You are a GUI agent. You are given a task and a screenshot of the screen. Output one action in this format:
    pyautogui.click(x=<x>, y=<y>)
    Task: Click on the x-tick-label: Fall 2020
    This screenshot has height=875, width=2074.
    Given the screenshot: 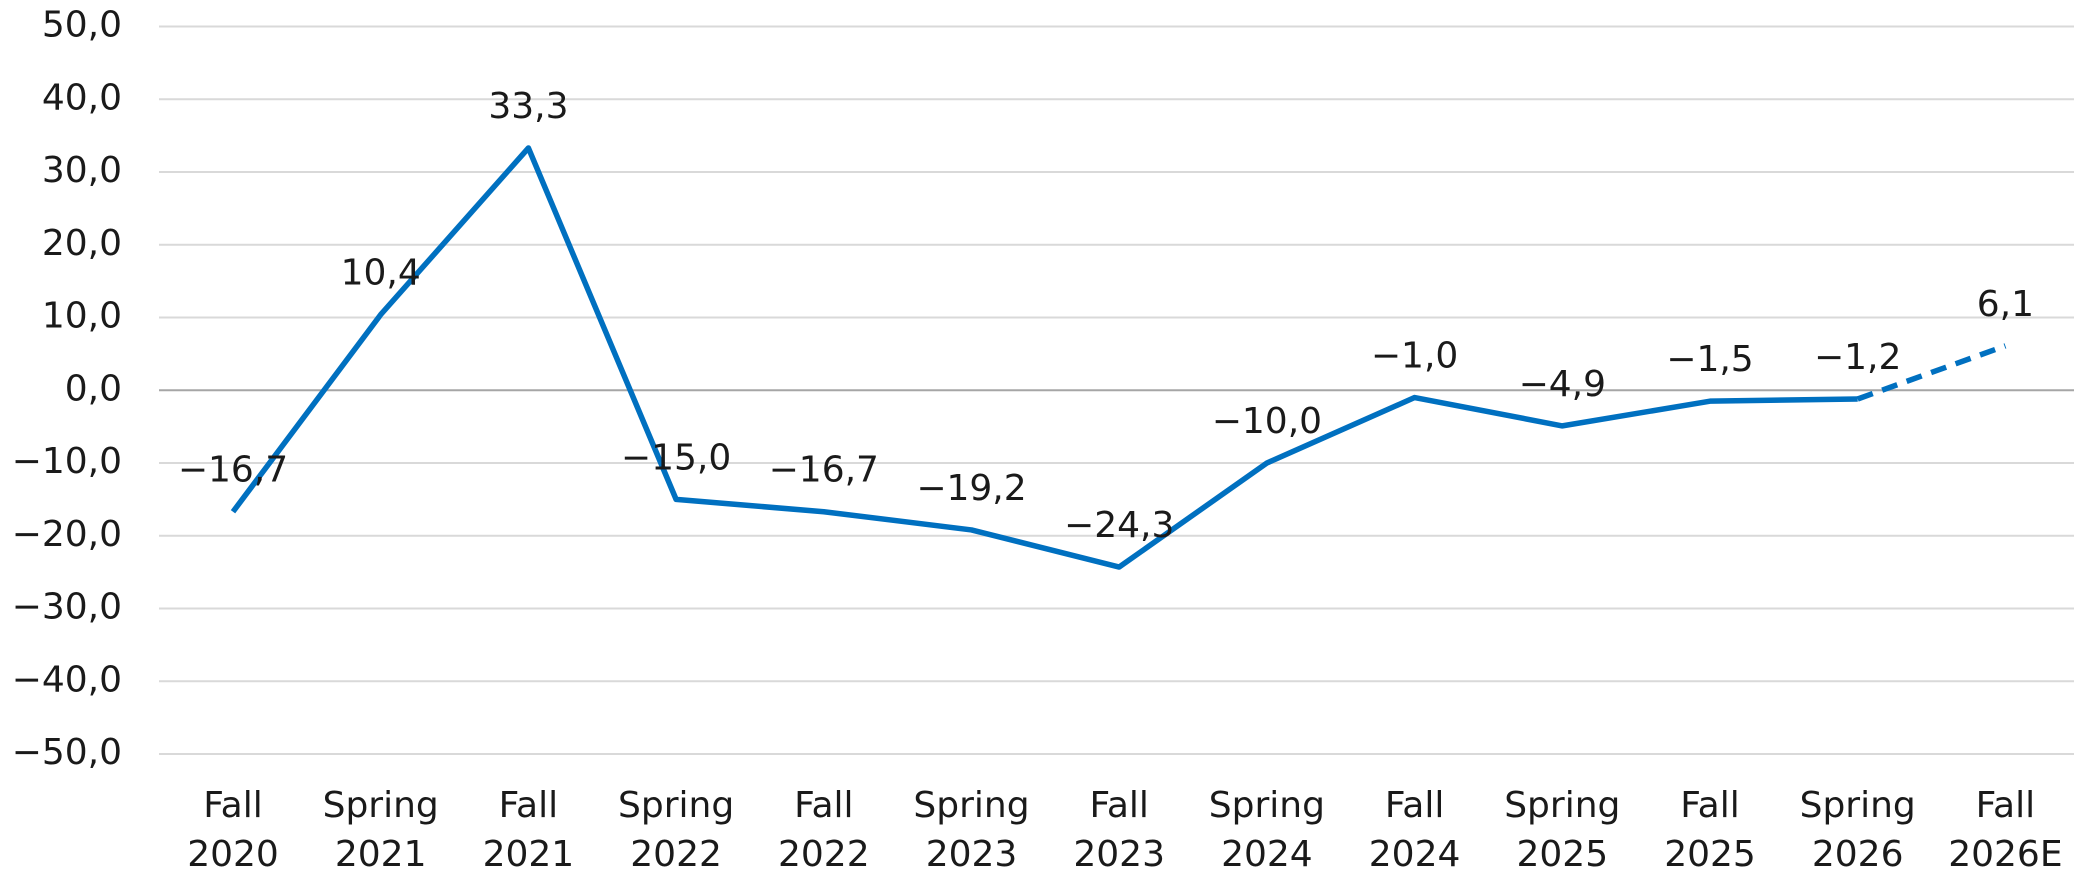 What is the action you would take?
    pyautogui.click(x=233, y=830)
    